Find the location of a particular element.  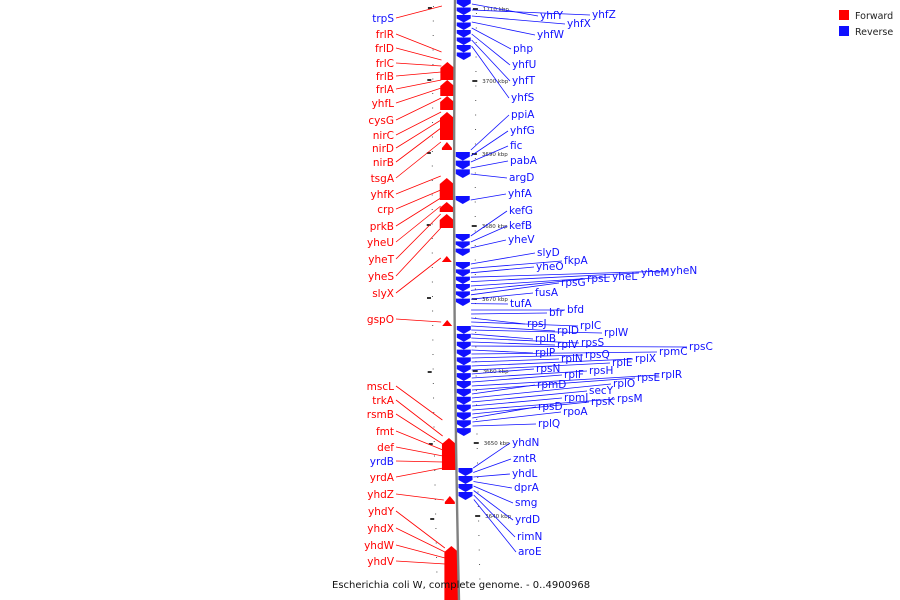

reverse-gene-label: rpsE is located at coordinates (648, 378).